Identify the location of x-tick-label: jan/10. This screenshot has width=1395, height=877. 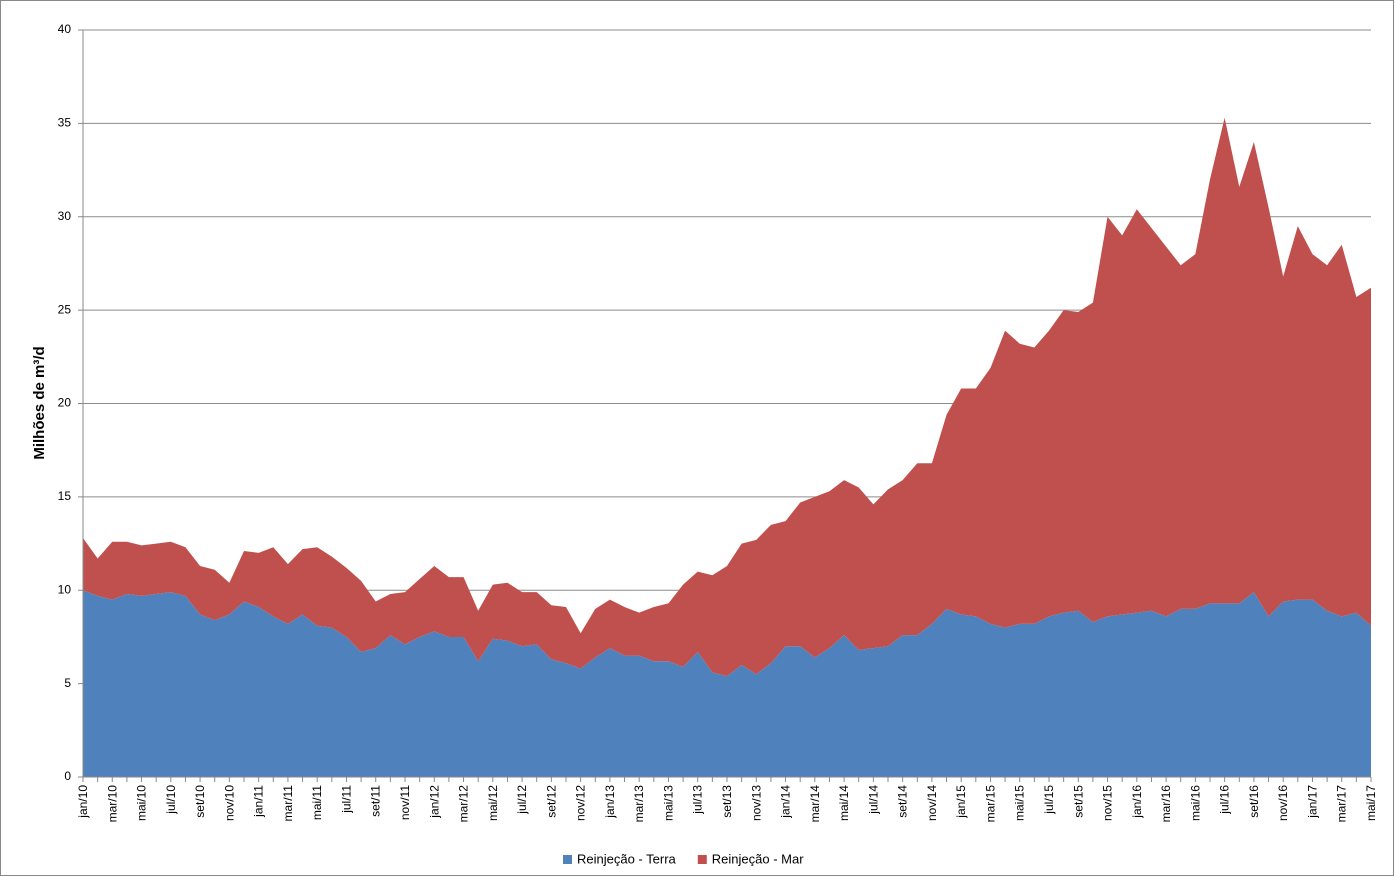
(83, 802).